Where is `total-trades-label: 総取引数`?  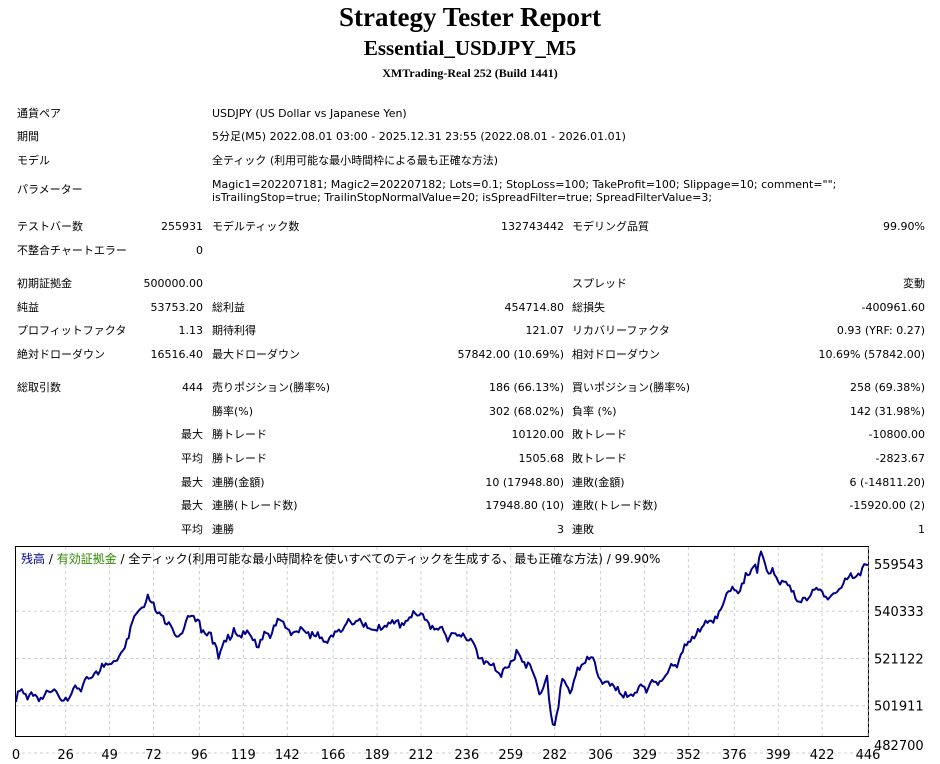 total-trades-label: 総取引数 is located at coordinates (39, 387).